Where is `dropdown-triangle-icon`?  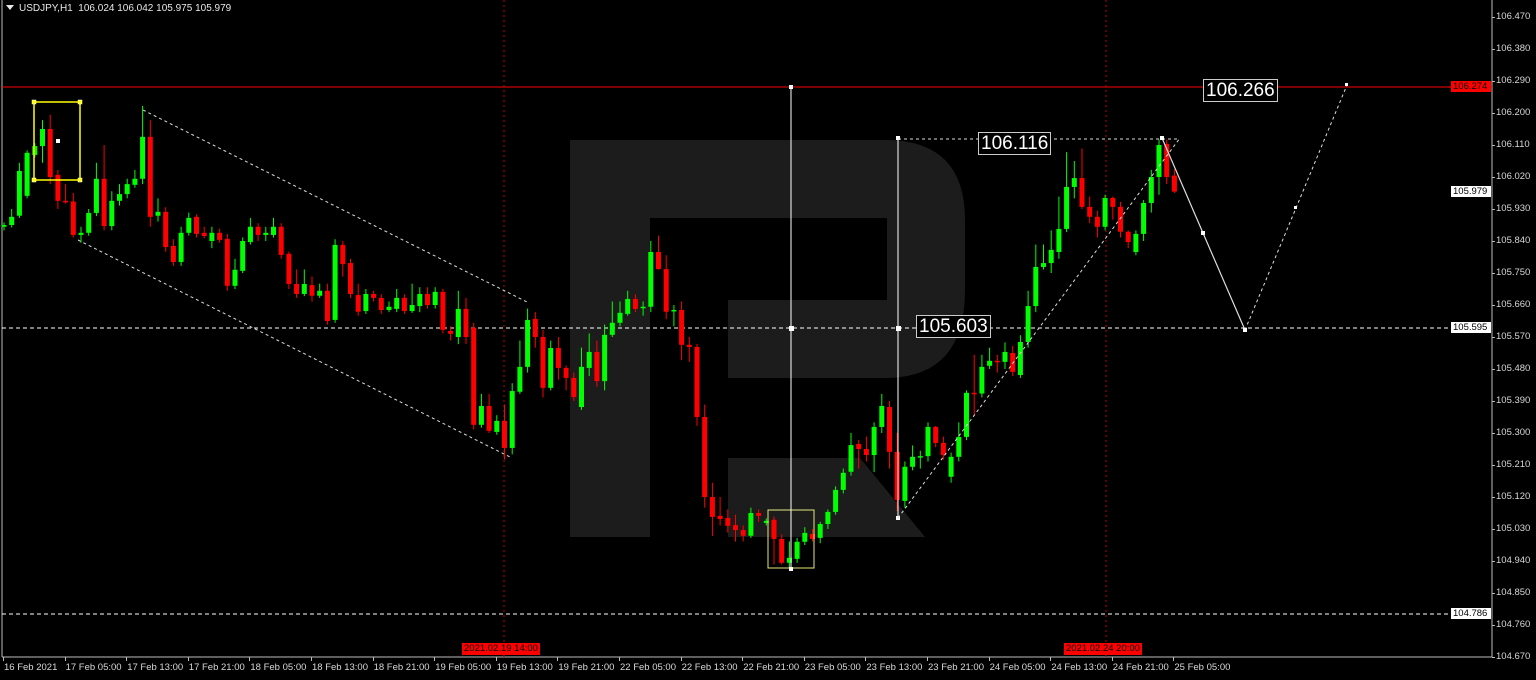
dropdown-triangle-icon is located at coordinates (10, 7).